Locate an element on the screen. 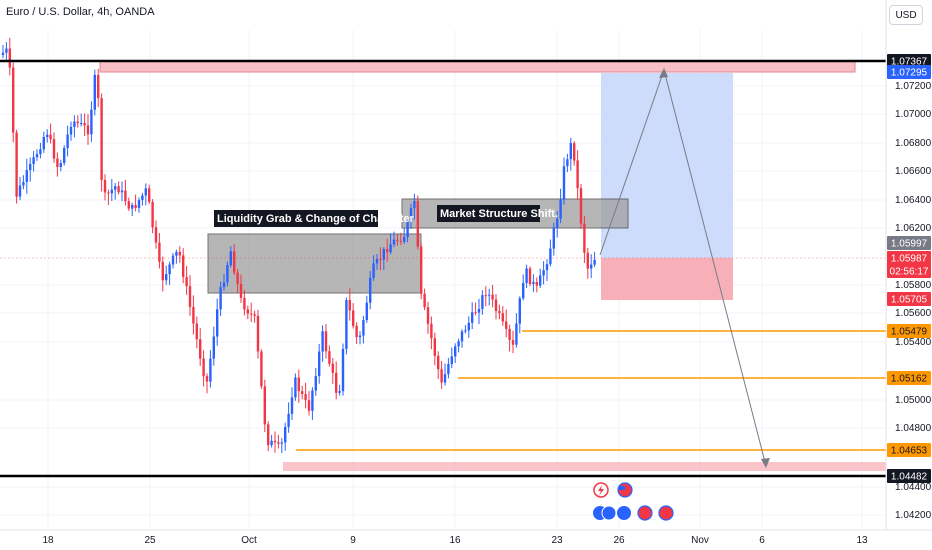 The width and height of the screenshot is (932, 550). price-tick-label: 1.07200 is located at coordinates (913, 86).